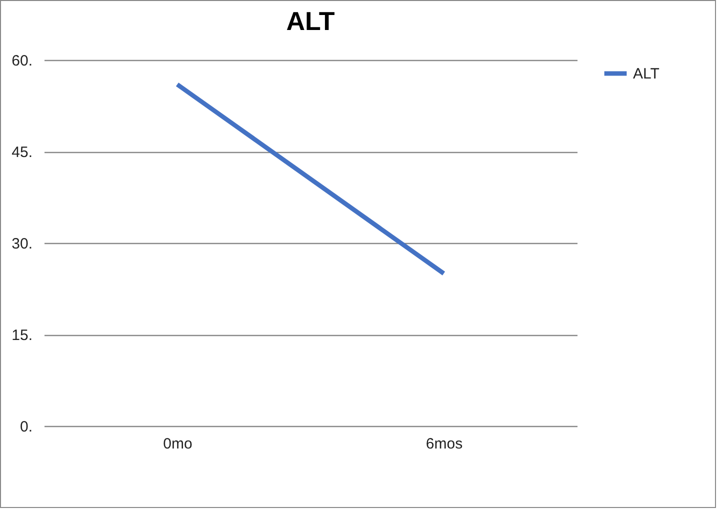  Describe the element at coordinates (310, 21) in the screenshot. I see `chart-title: ALT` at that location.